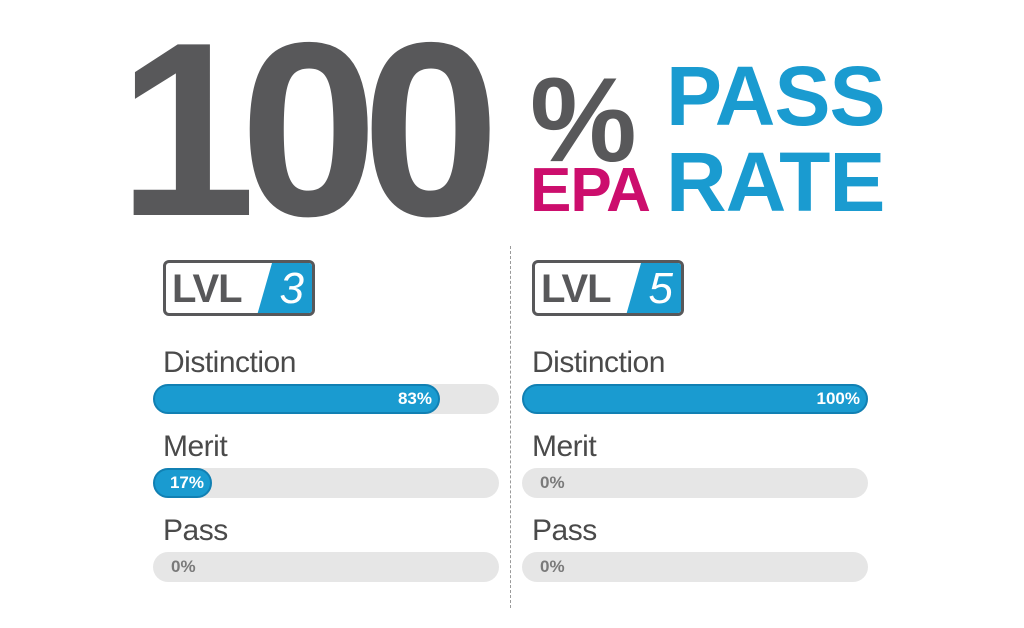  What do you see at coordinates (775, 182) in the screenshot?
I see `rate-word: RATE` at bounding box center [775, 182].